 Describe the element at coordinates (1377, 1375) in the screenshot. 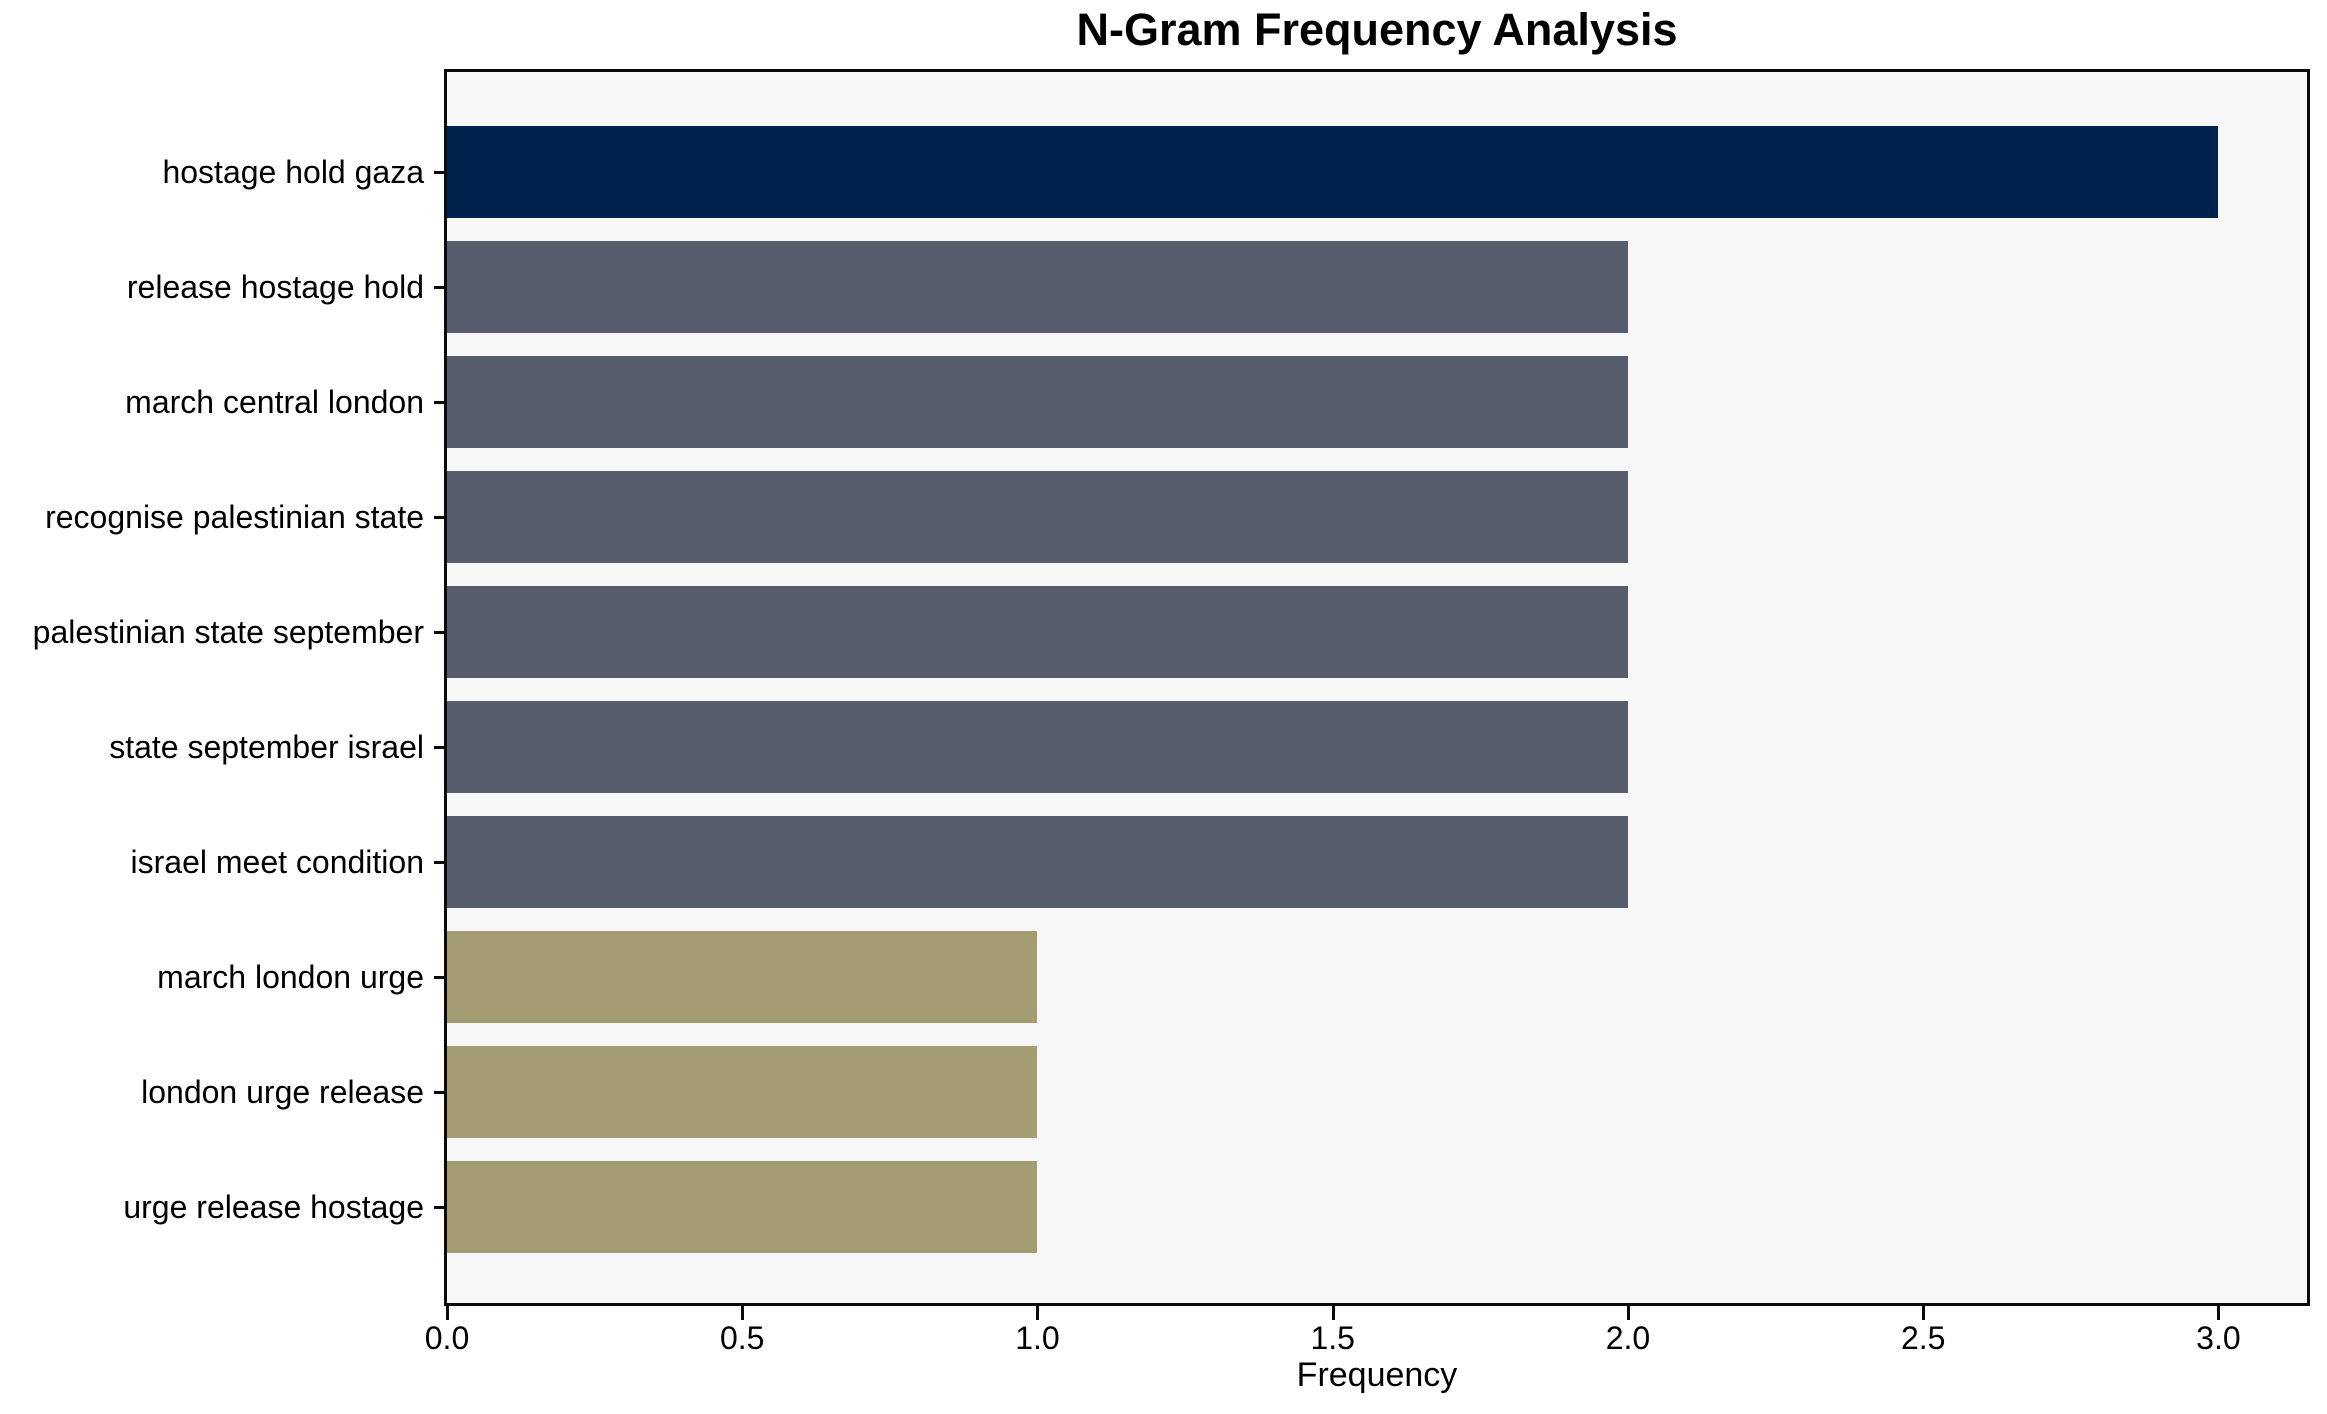

I see `x-axis-title: Frequency` at that location.